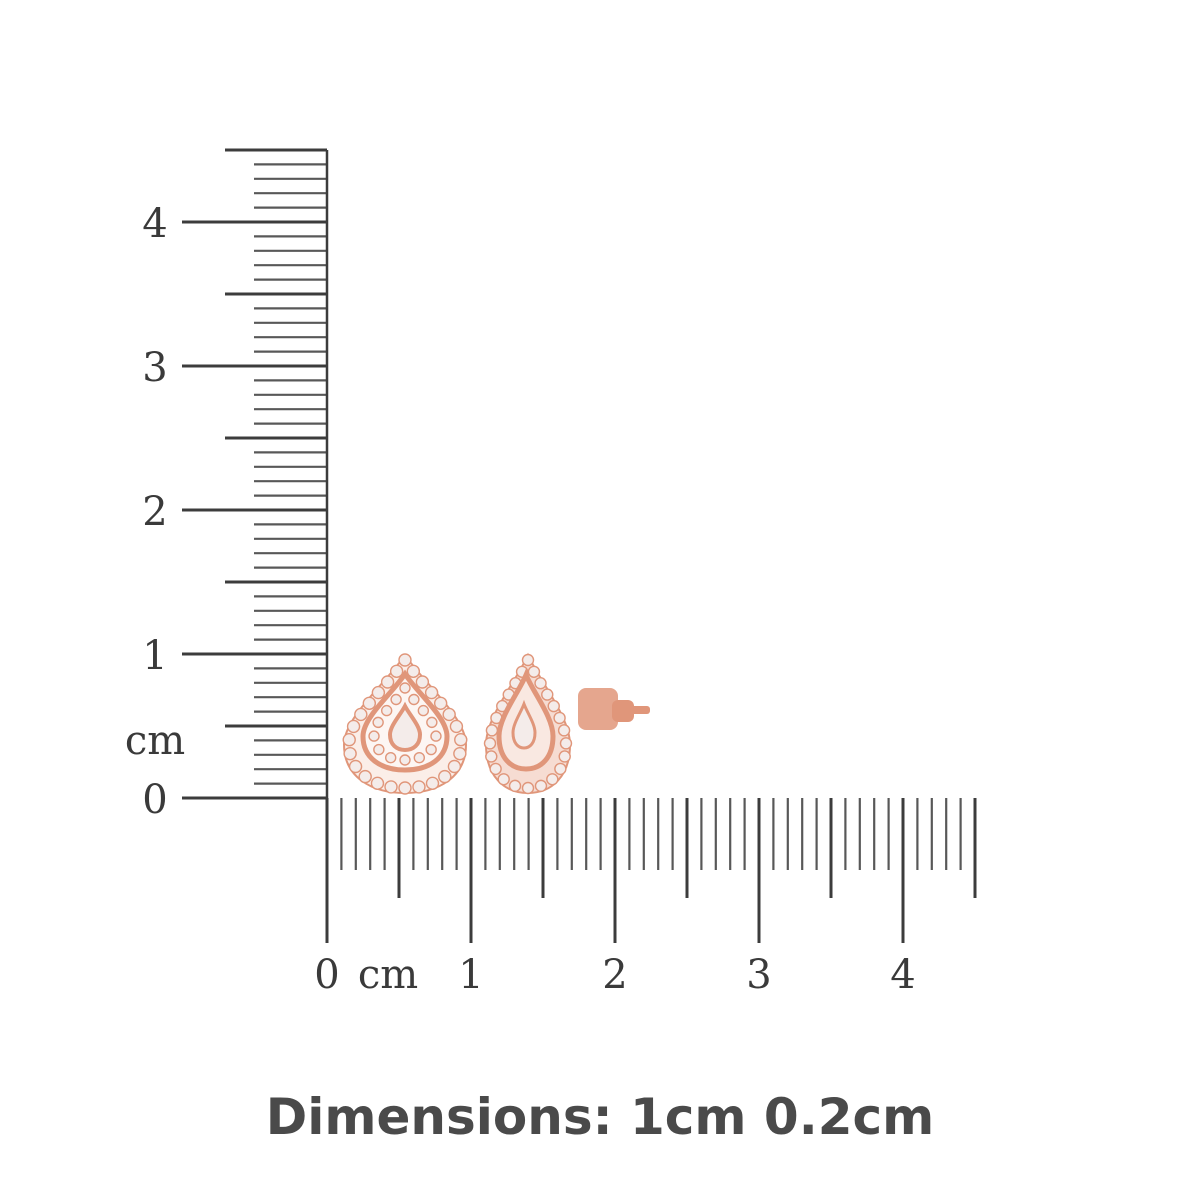 Image resolution: width=1200 pixels, height=1200 pixels. I want to click on earring-side-view, so click(566, 723).